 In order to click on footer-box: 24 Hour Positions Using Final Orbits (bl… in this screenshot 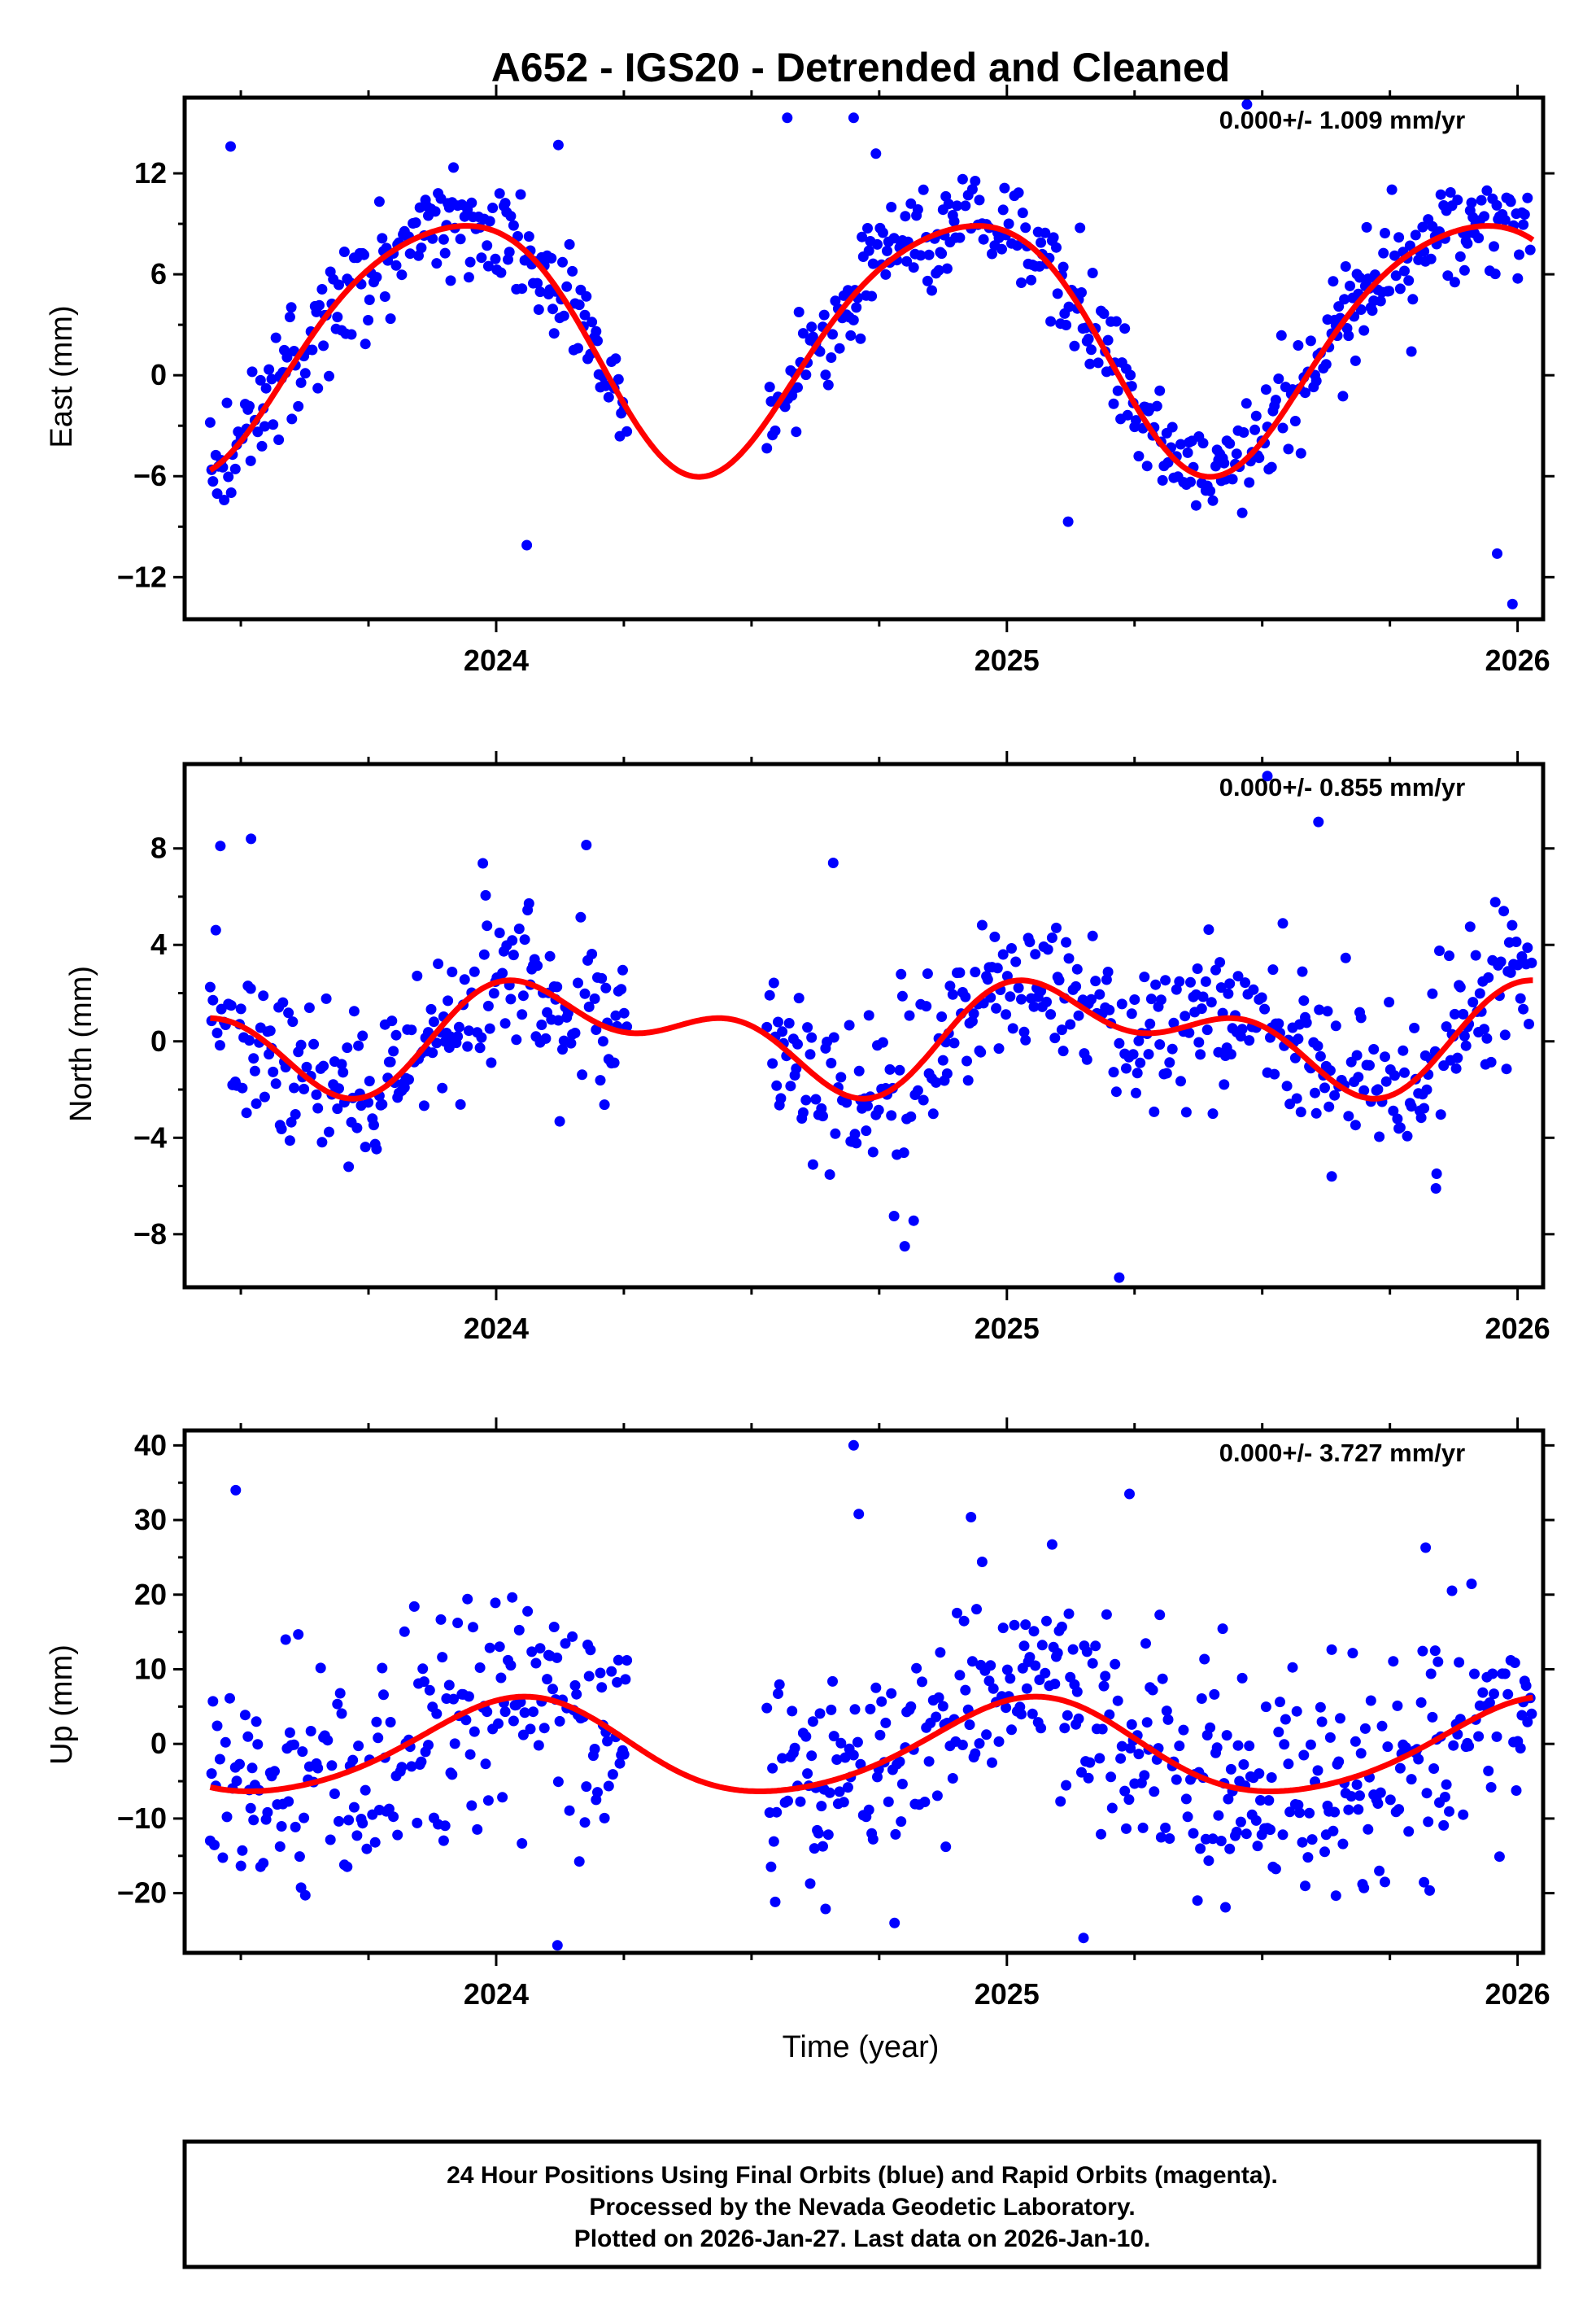, I will do `click(861, 2204)`.